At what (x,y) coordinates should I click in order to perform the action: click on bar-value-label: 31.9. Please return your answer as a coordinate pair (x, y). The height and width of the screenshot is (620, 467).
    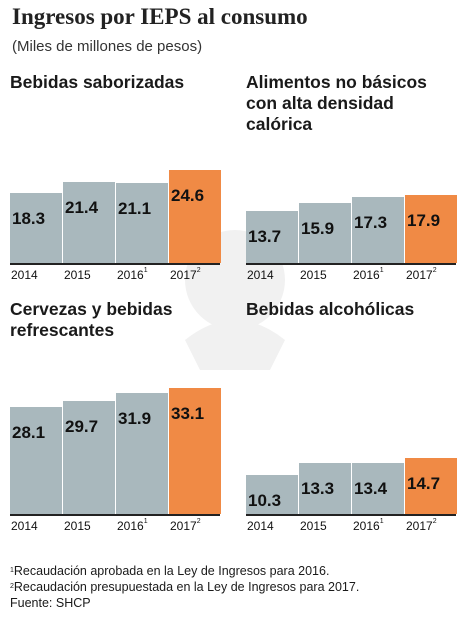
    Looking at the image, I should click on (135, 418).